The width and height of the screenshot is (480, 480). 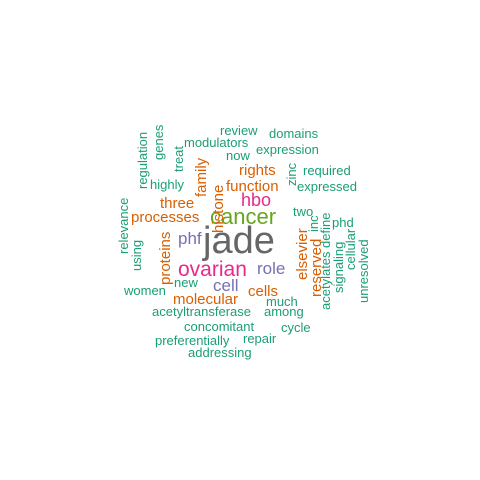 I want to click on word-addressing: addressing, so click(x=220, y=352).